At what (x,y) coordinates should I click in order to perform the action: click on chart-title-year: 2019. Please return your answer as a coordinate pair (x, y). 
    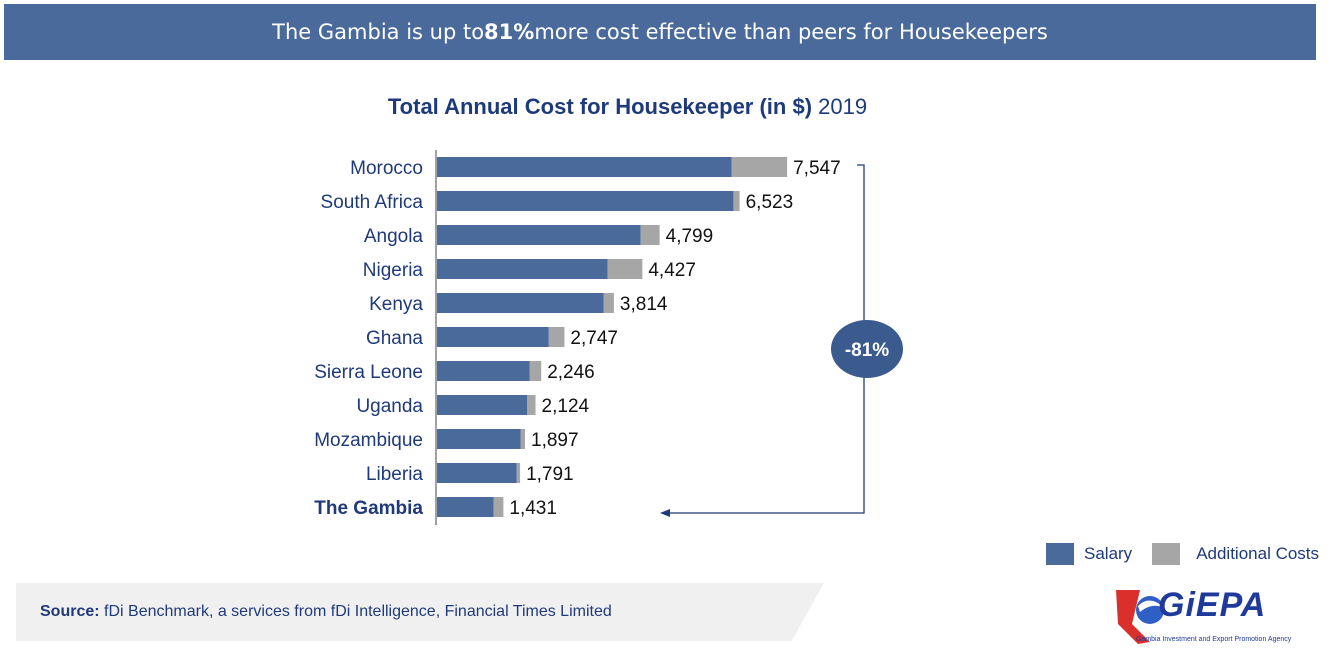
    Looking at the image, I should click on (843, 106).